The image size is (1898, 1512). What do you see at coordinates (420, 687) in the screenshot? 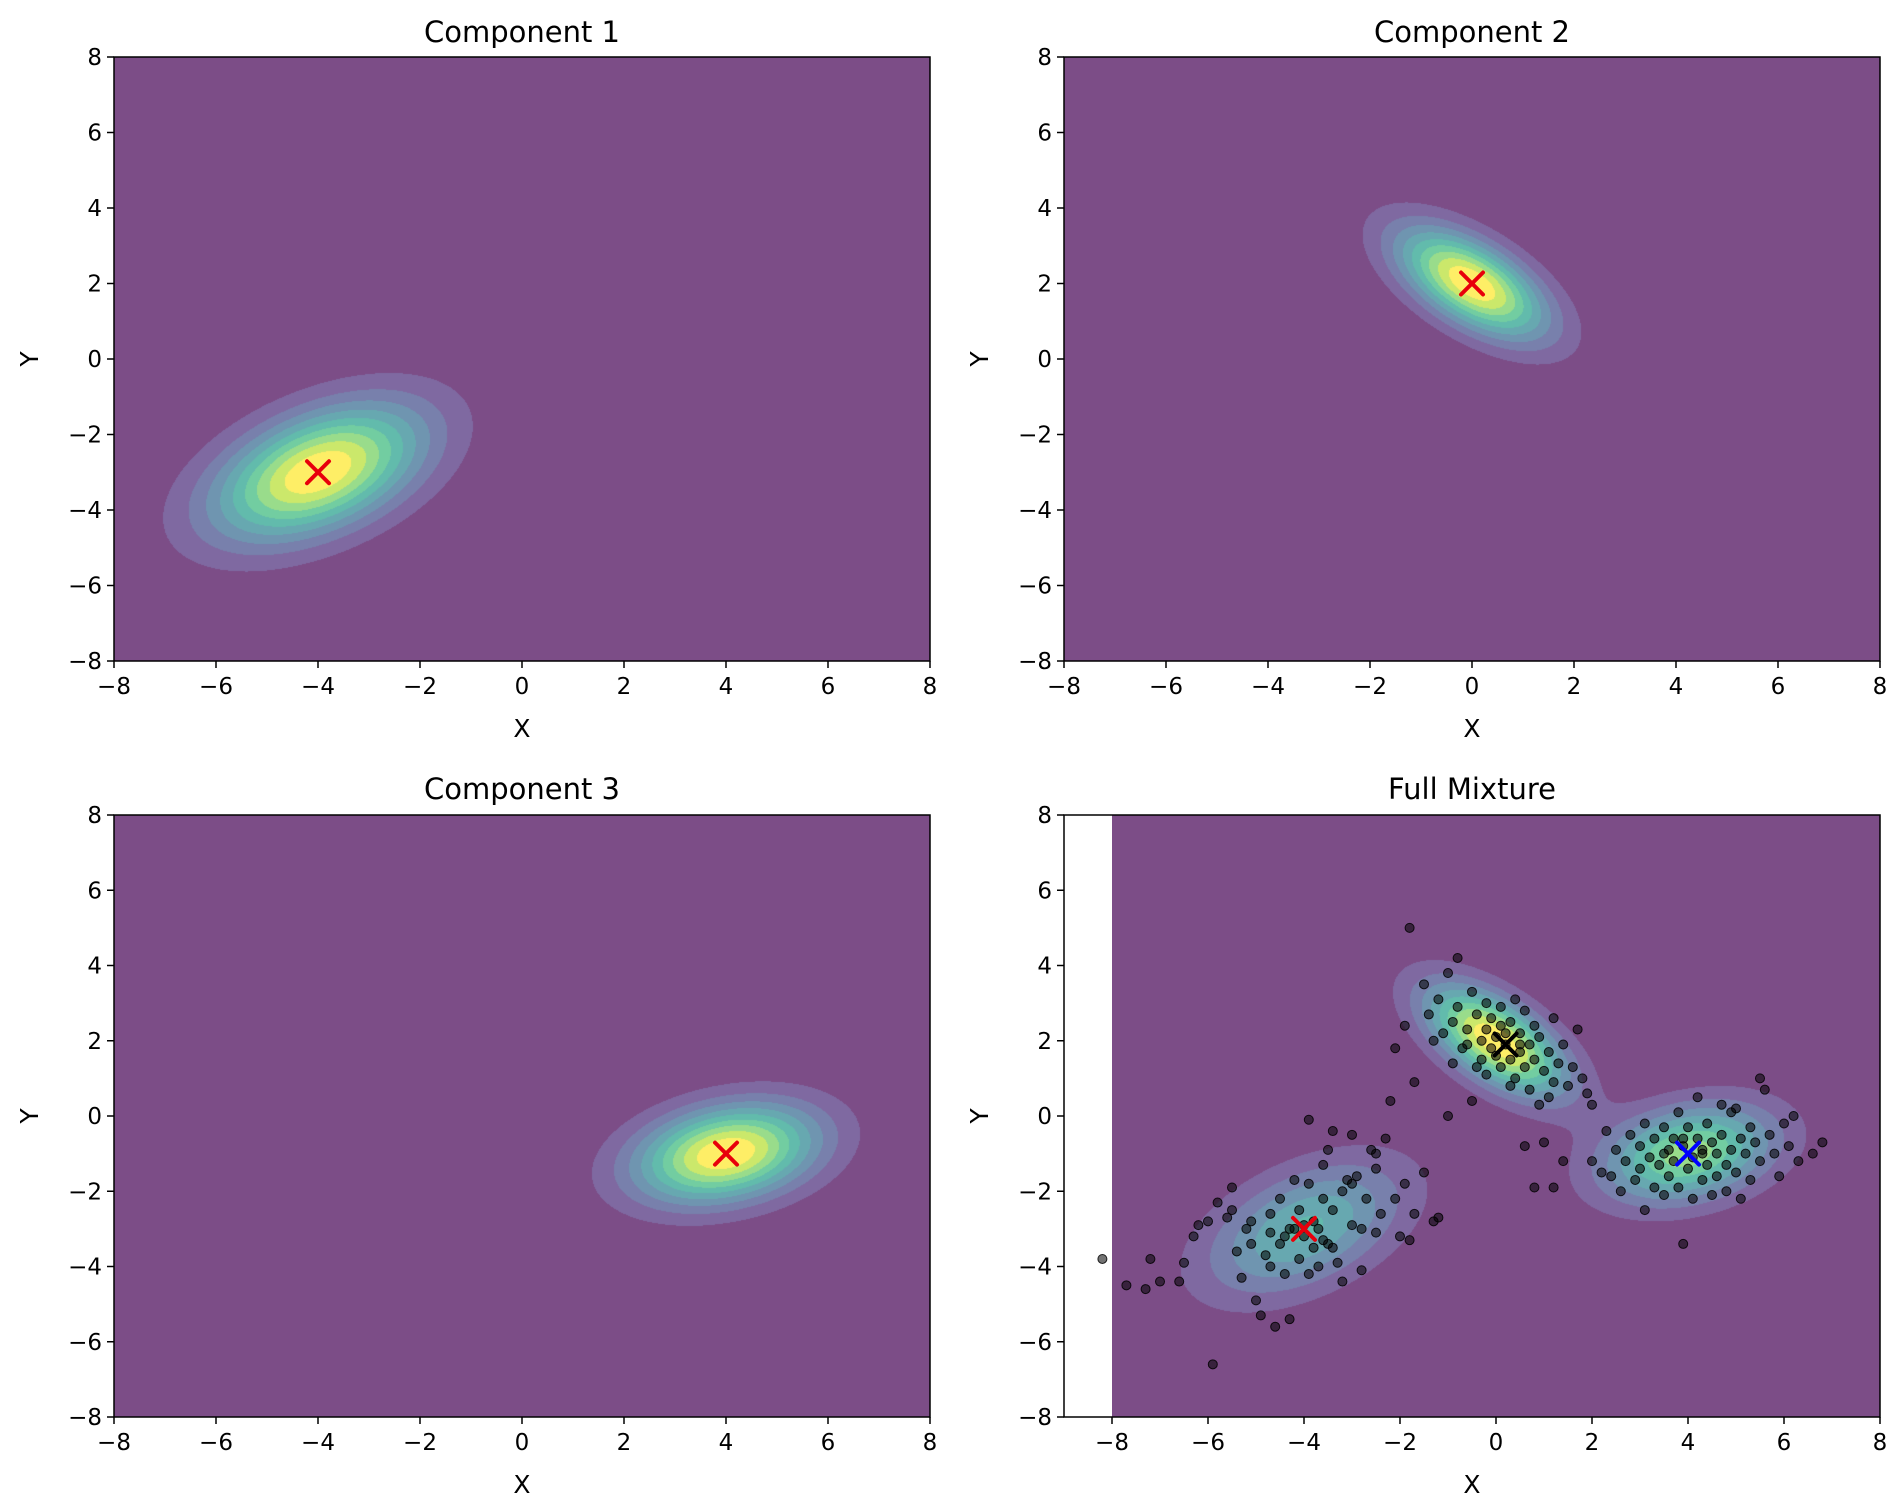
I see `x-tick-label: −2` at bounding box center [420, 687].